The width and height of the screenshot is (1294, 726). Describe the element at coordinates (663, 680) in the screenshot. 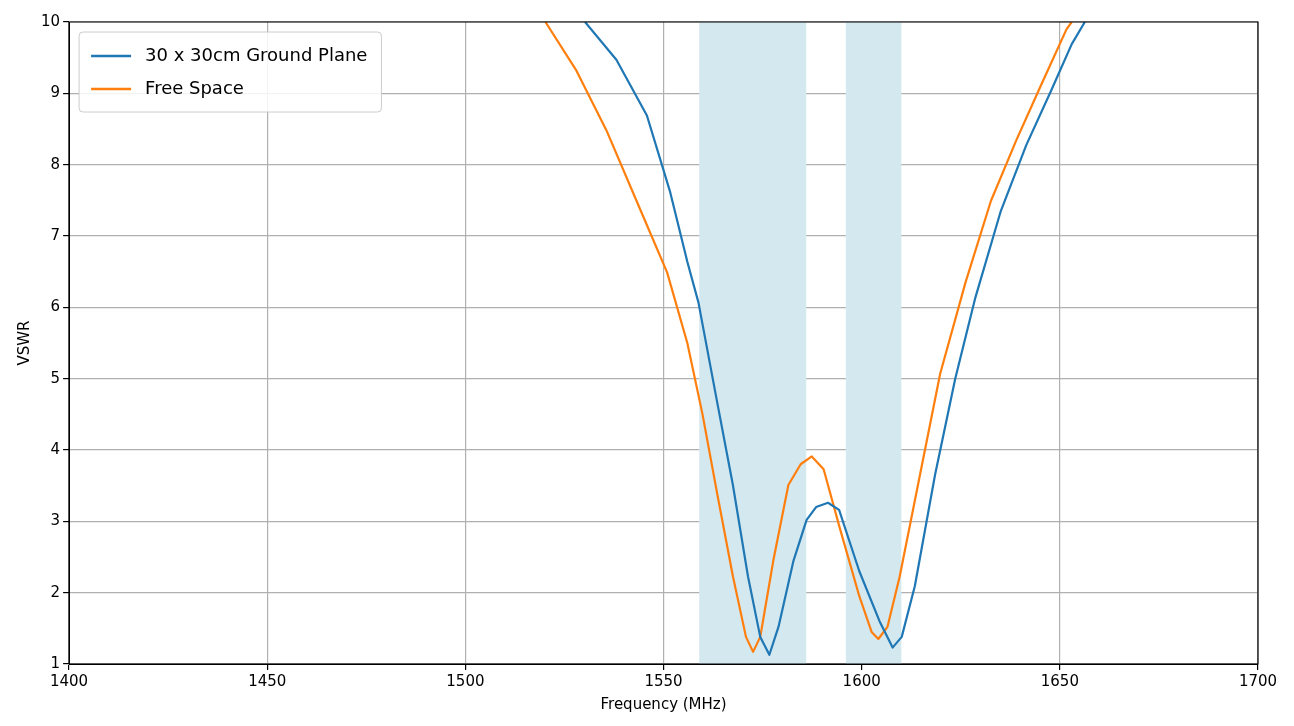

I see `x-tick-label: 1550` at that location.